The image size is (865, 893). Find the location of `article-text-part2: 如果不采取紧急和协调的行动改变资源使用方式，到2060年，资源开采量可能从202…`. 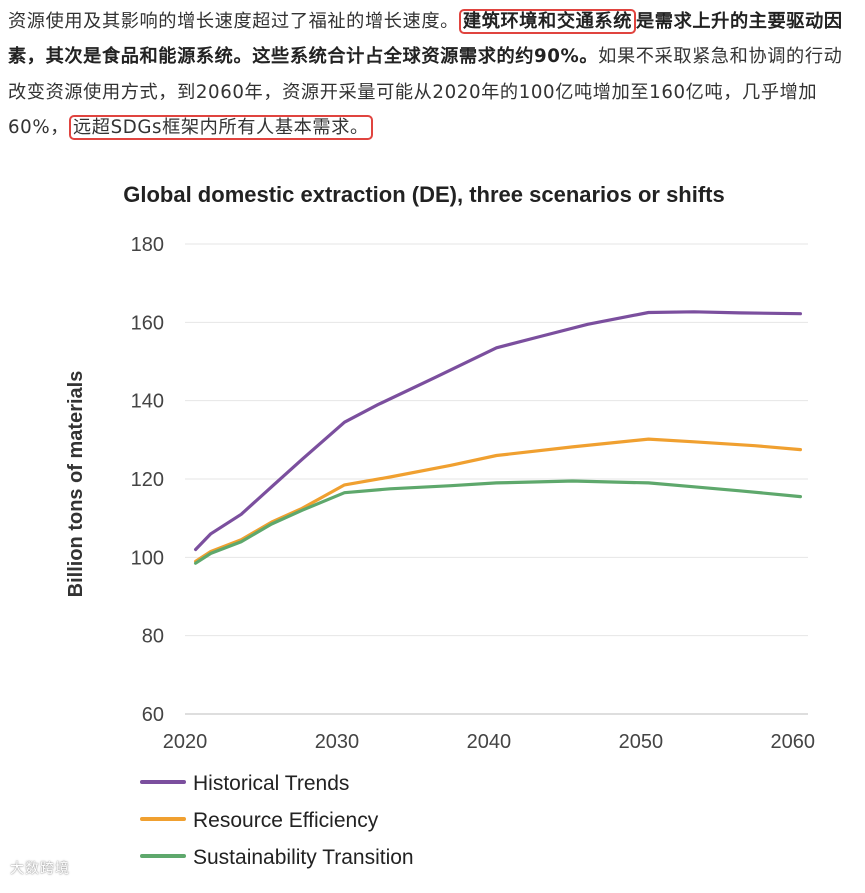

article-text-part2: 如果不采取紧急和协调的行动改变资源使用方式，到2060年，资源开采量可能从202… is located at coordinates (425, 92).